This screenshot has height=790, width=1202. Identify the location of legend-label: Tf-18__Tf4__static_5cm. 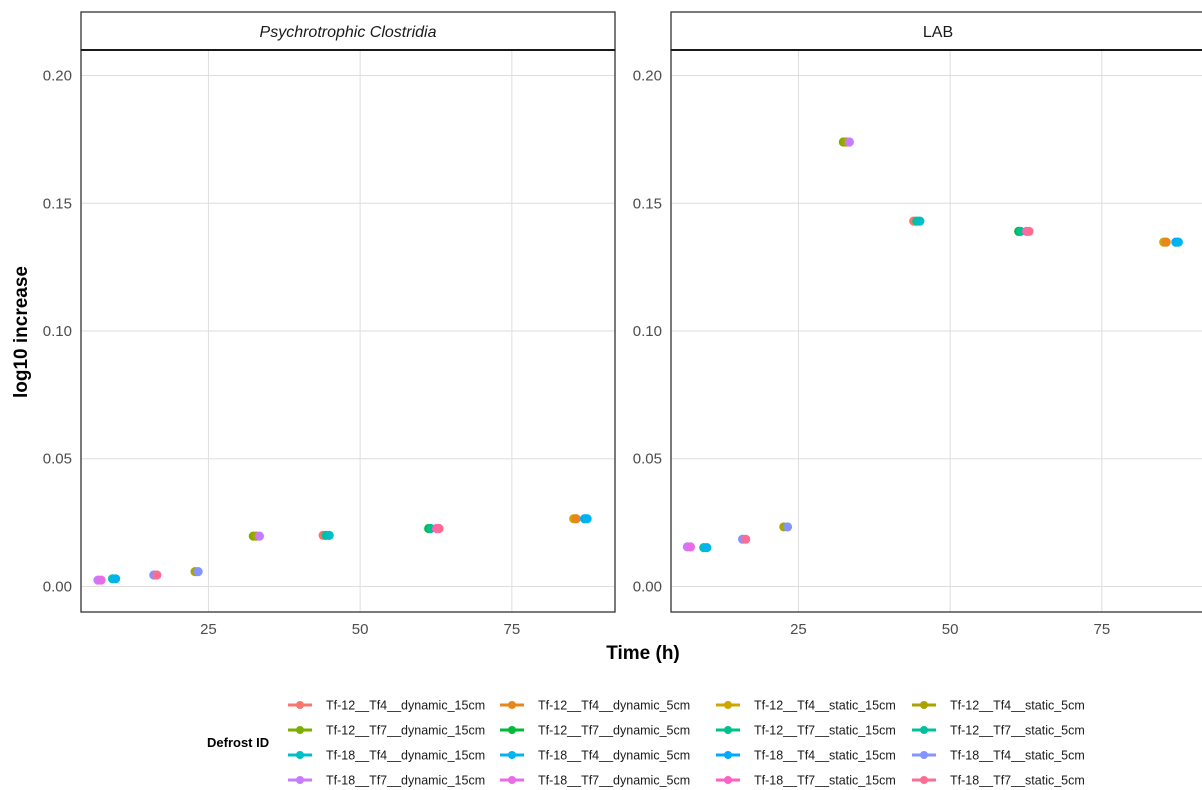
(1017, 756).